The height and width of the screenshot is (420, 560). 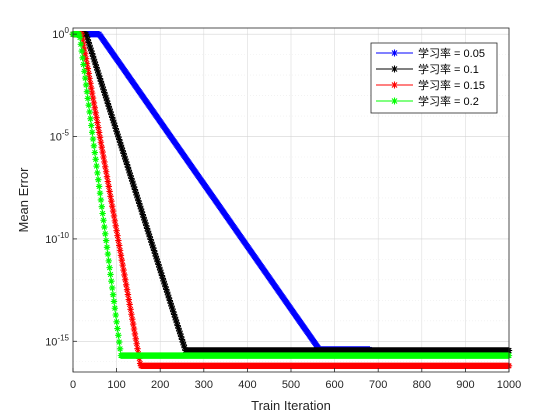 I want to click on x-tick-label: 600, so click(x=334, y=385).